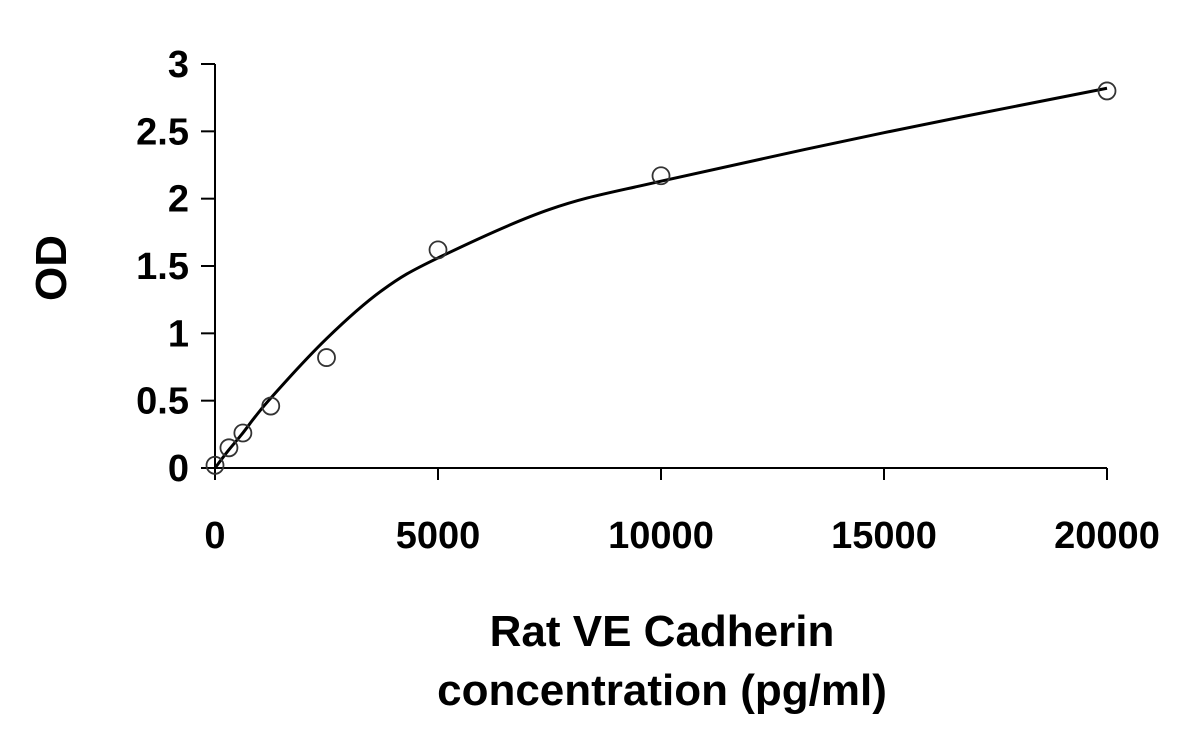 The image size is (1195, 748). Describe the element at coordinates (178, 334) in the screenshot. I see `y-tick-label: 1` at that location.